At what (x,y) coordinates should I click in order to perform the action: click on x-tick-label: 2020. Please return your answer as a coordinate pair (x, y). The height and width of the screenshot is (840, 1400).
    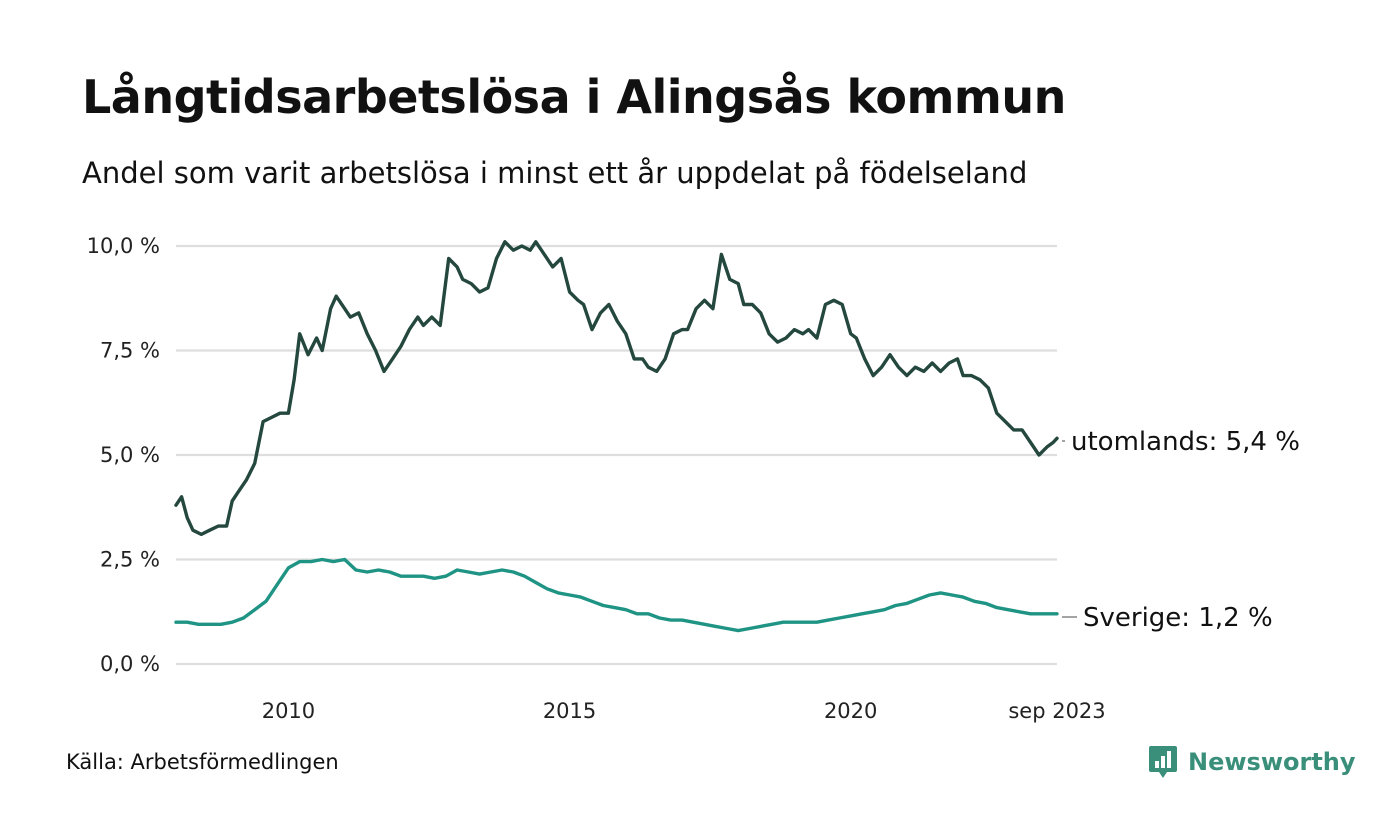
    Looking at the image, I should click on (850, 711).